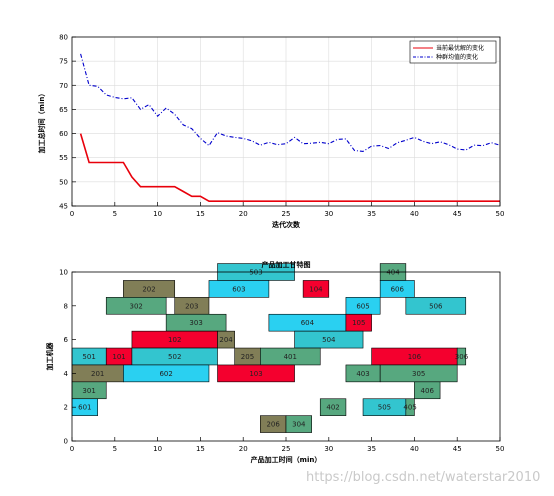 The image size is (554, 496). What do you see at coordinates (63, 62) in the screenshot?
I see `y-tick-label: 75` at bounding box center [63, 62].